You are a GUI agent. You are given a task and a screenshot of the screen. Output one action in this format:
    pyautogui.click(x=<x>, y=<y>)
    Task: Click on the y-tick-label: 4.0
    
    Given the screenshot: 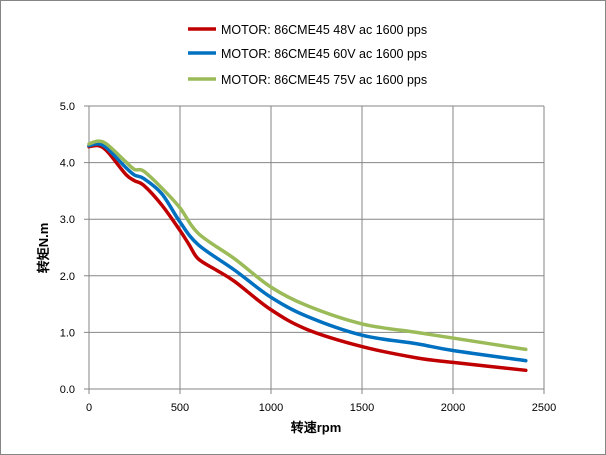 What is the action you would take?
    pyautogui.click(x=67, y=164)
    